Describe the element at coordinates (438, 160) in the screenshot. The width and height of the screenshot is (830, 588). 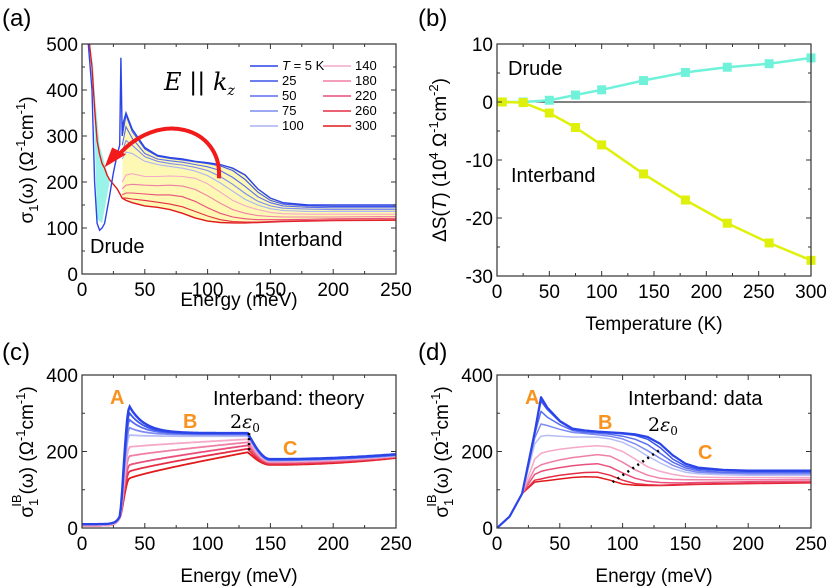
I see `panel-b-ylabel: ΔS(T) (104 Ω-1cm-2)` at that location.